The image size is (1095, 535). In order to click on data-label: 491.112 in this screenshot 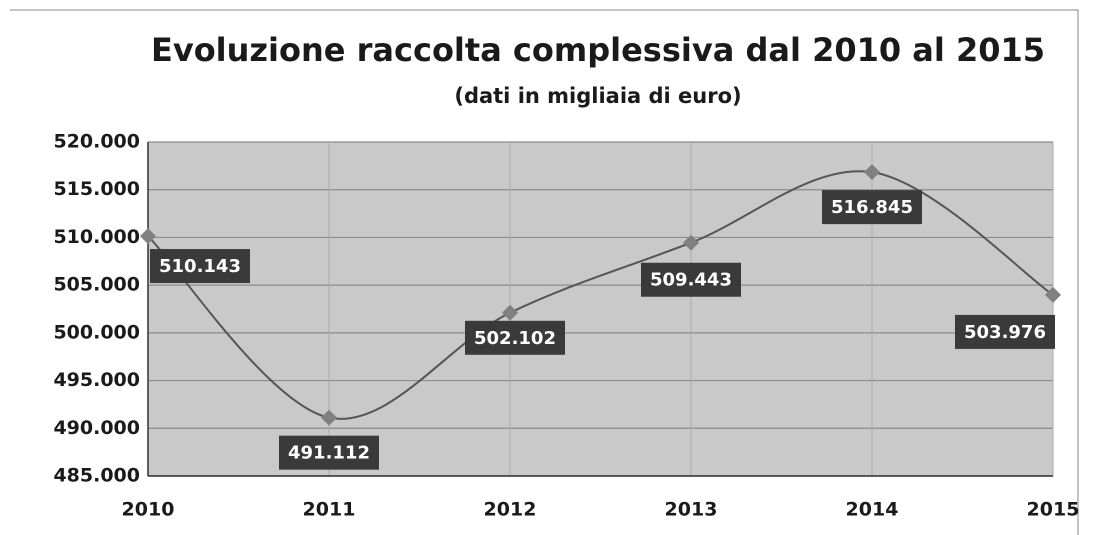, I will do `click(329, 453)`.